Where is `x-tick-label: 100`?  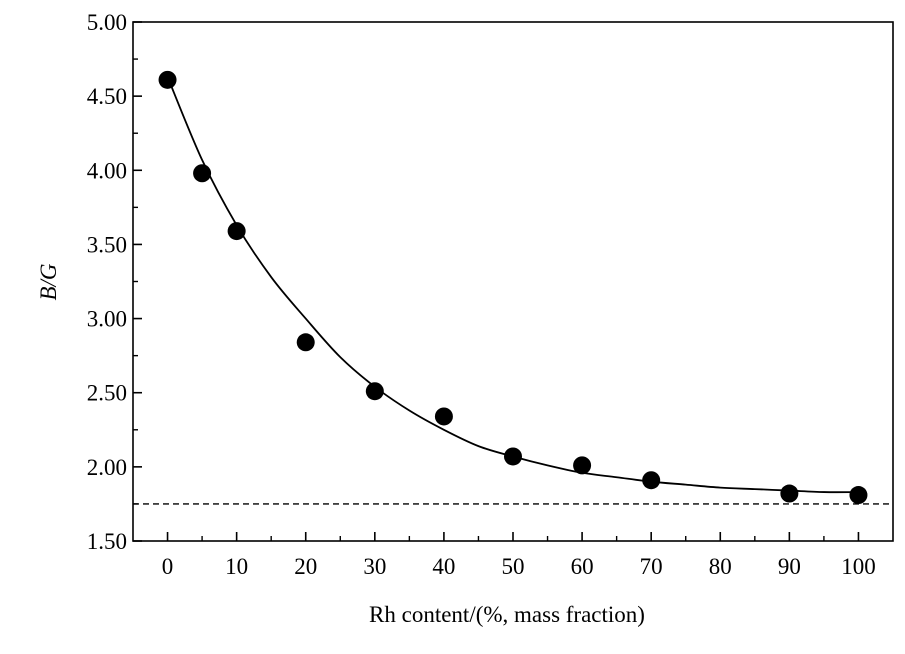
x-tick-label: 100 is located at coordinates (858, 566).